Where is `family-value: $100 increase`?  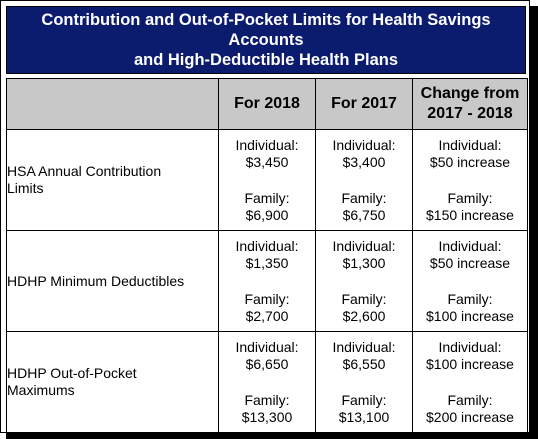
family-value: $100 increase is located at coordinates (470, 315).